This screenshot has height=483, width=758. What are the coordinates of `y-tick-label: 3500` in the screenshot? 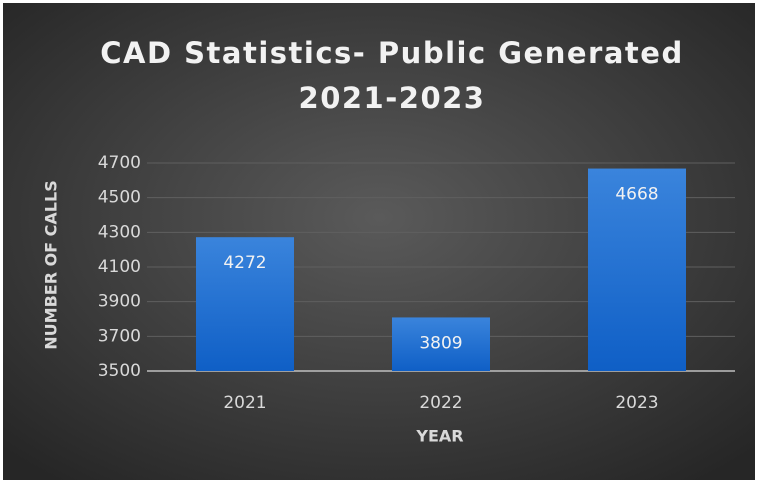 It's located at (119, 371).